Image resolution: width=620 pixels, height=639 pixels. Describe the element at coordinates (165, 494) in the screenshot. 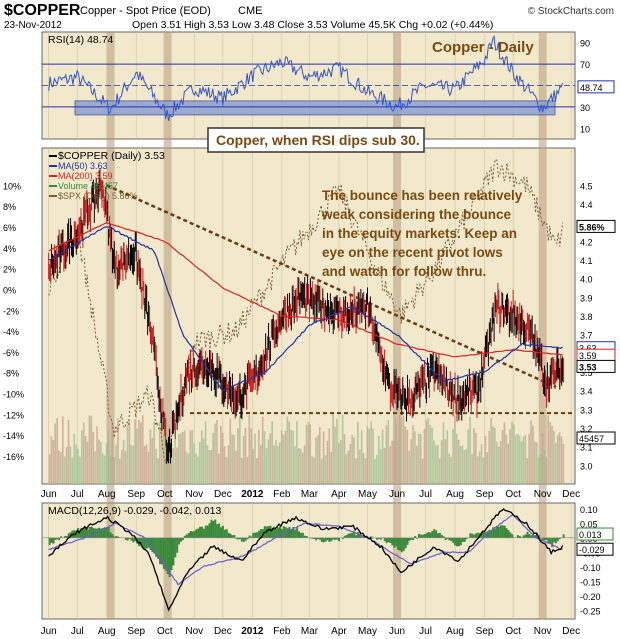

I see `x-tick-label: Oct` at that location.